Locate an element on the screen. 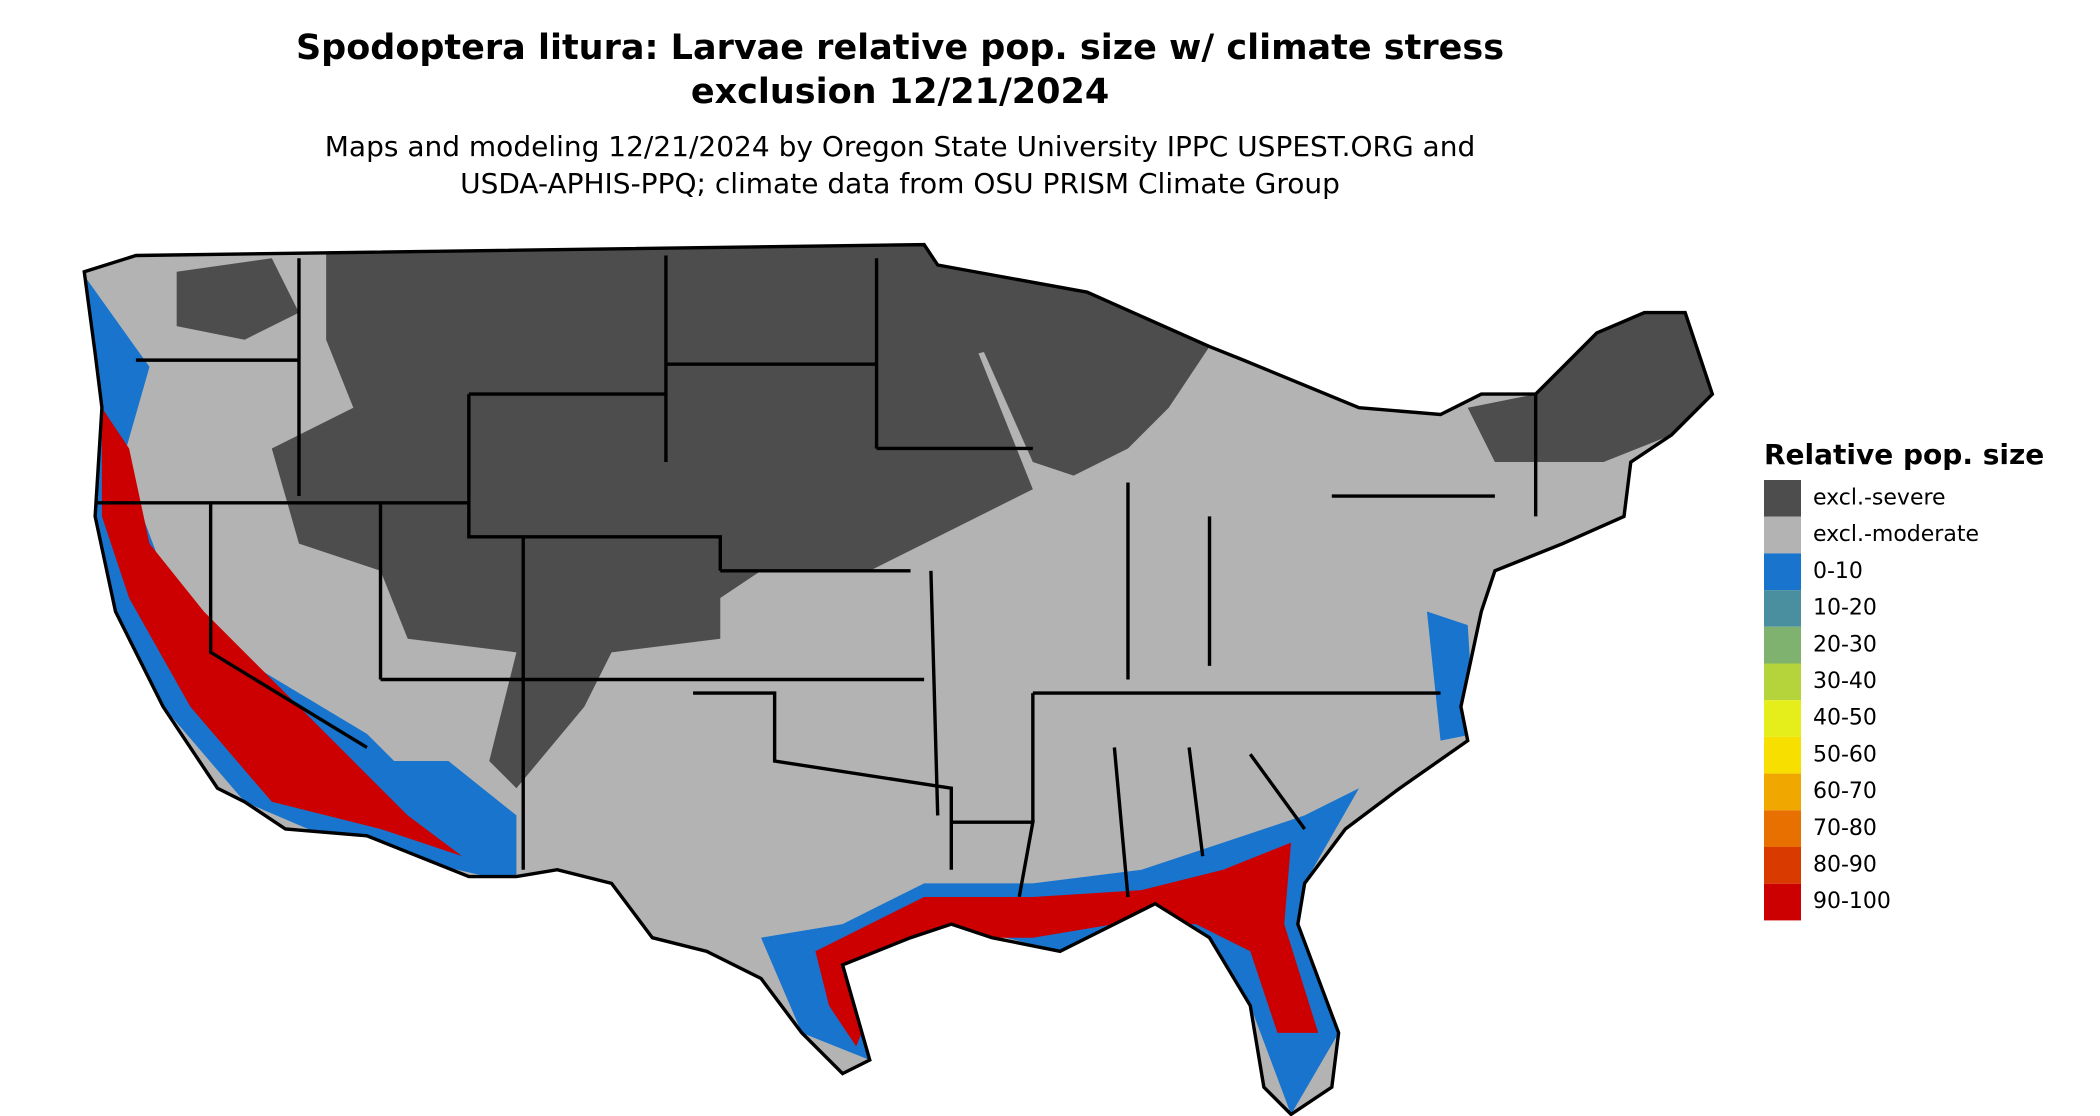 This screenshot has height=1116, width=2100. legend-label: 20-30 is located at coordinates (1845, 644).